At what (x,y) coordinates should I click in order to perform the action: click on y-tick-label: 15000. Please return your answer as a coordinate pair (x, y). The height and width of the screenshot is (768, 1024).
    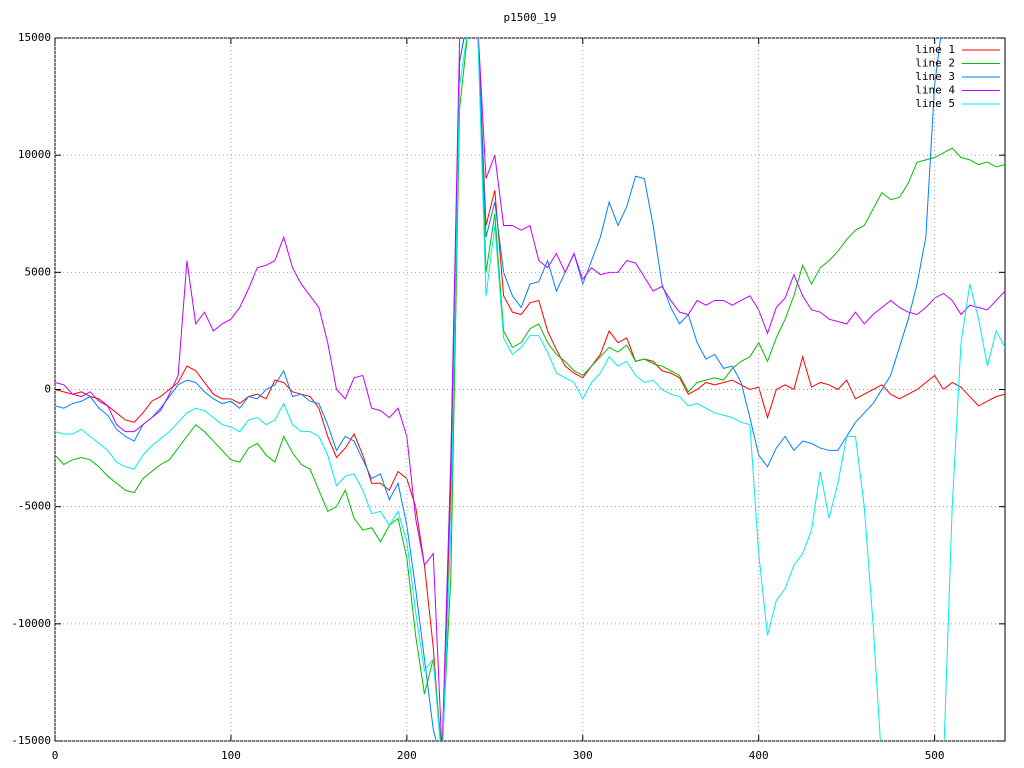
    Looking at the image, I should click on (34, 37).